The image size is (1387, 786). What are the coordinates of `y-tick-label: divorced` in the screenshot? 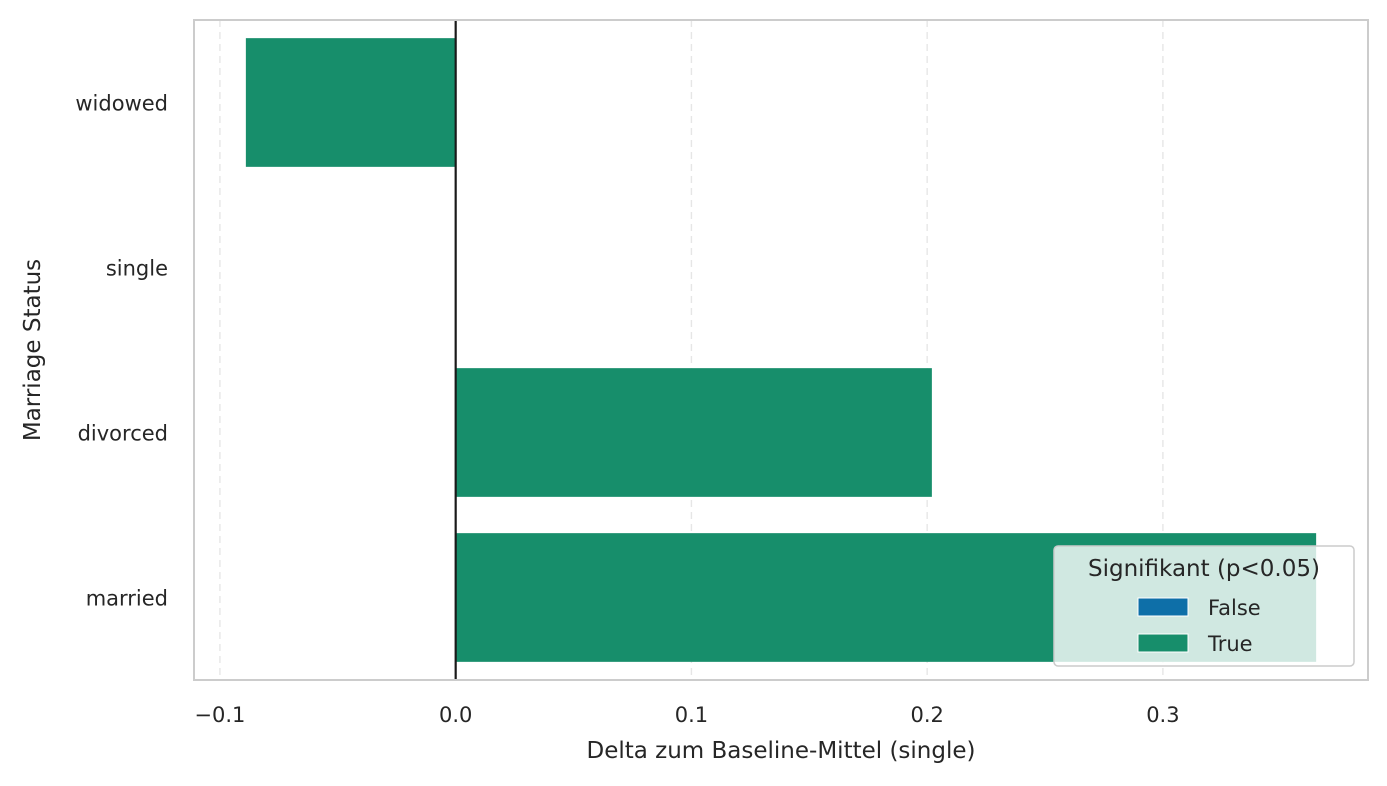 It's located at (123, 434).